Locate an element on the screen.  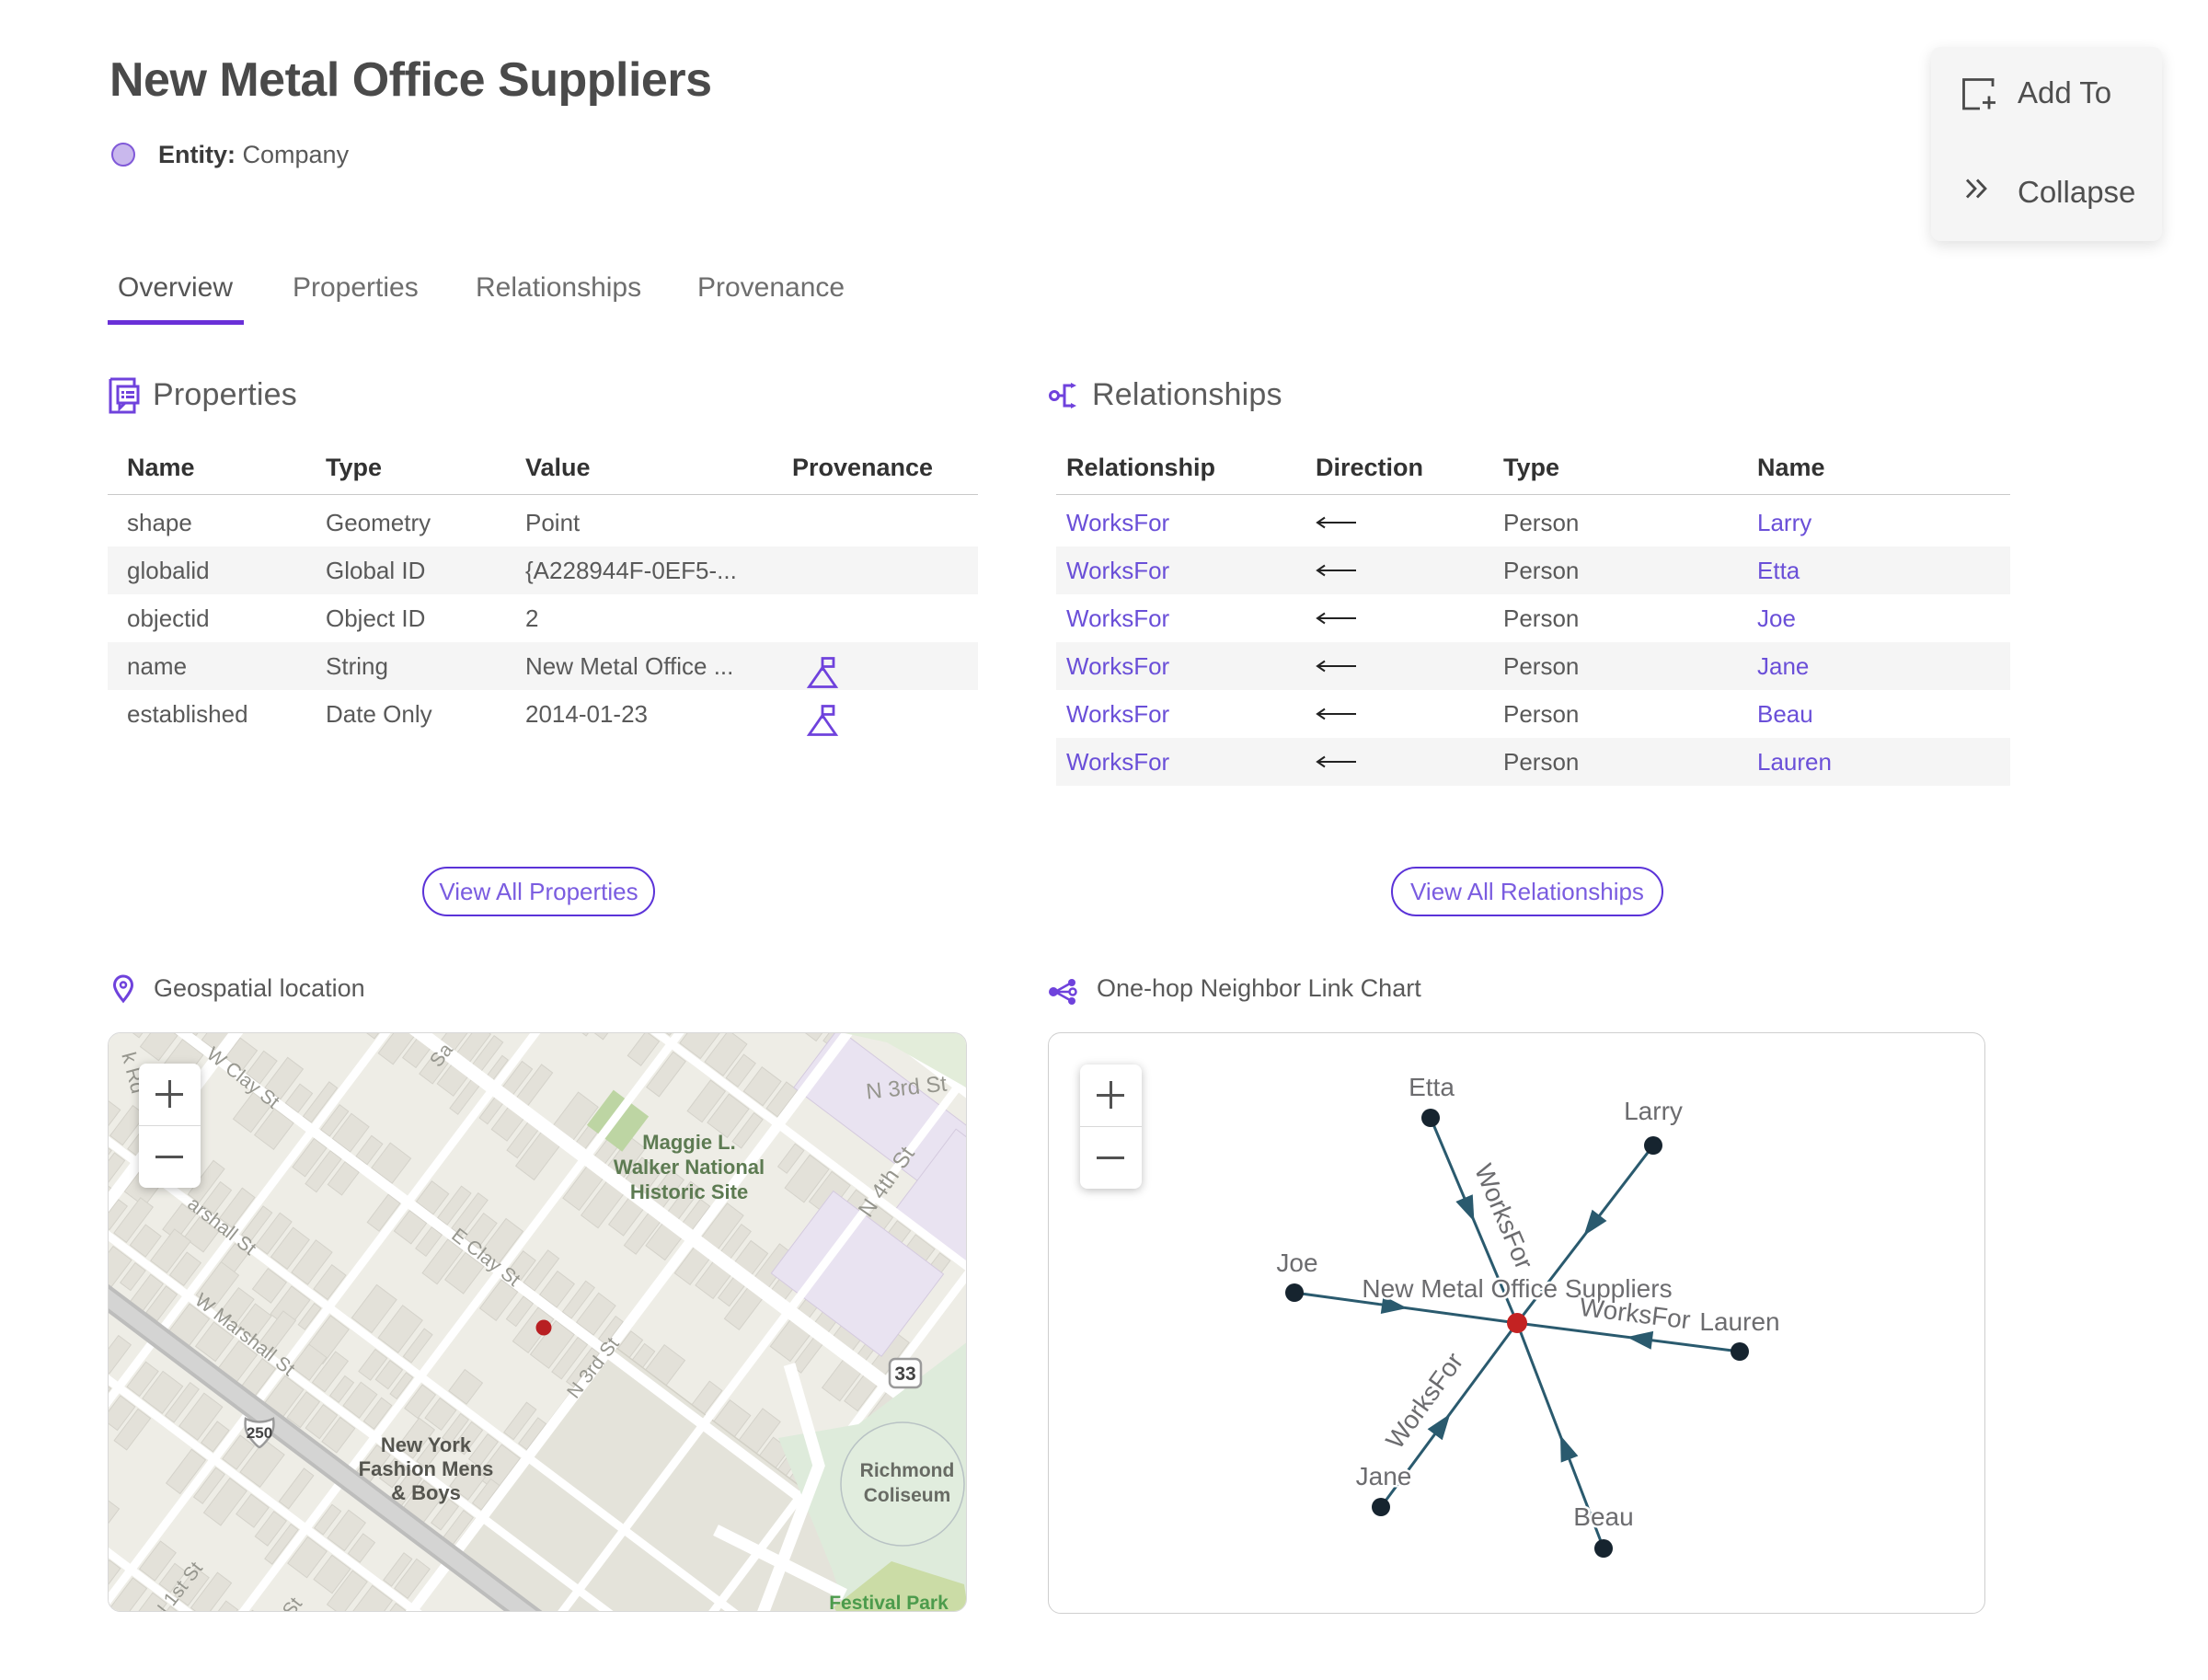
svg-text: Fashion Mens is located at coordinates (426, 1468).